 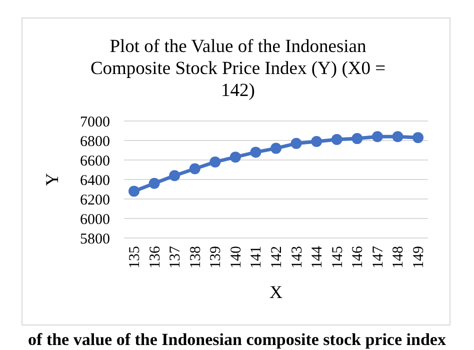 I want to click on y-tick-label: 5800, so click(x=95, y=239).